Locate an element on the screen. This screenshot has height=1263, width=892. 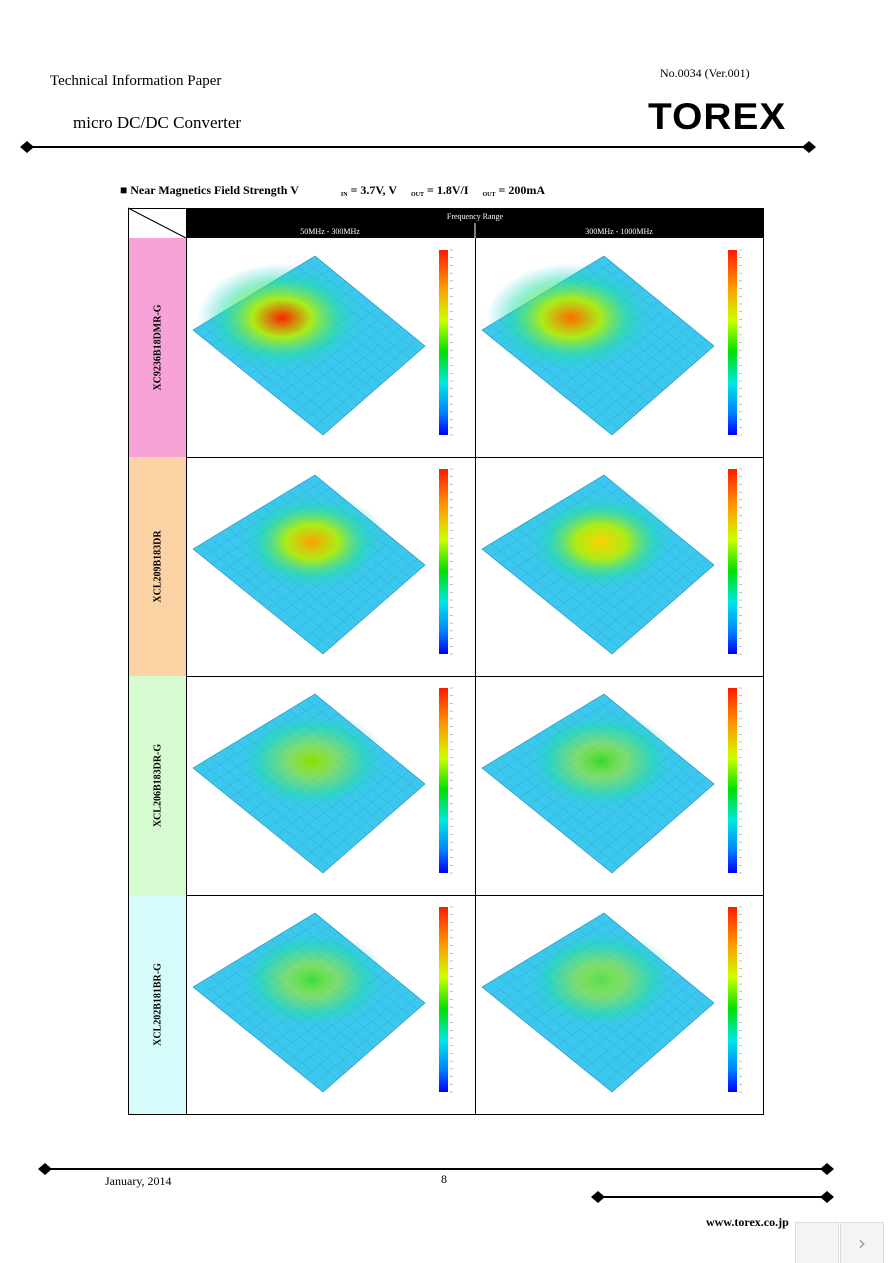
row-label: XCL206B183DR-G is located at coordinates (157, 786).